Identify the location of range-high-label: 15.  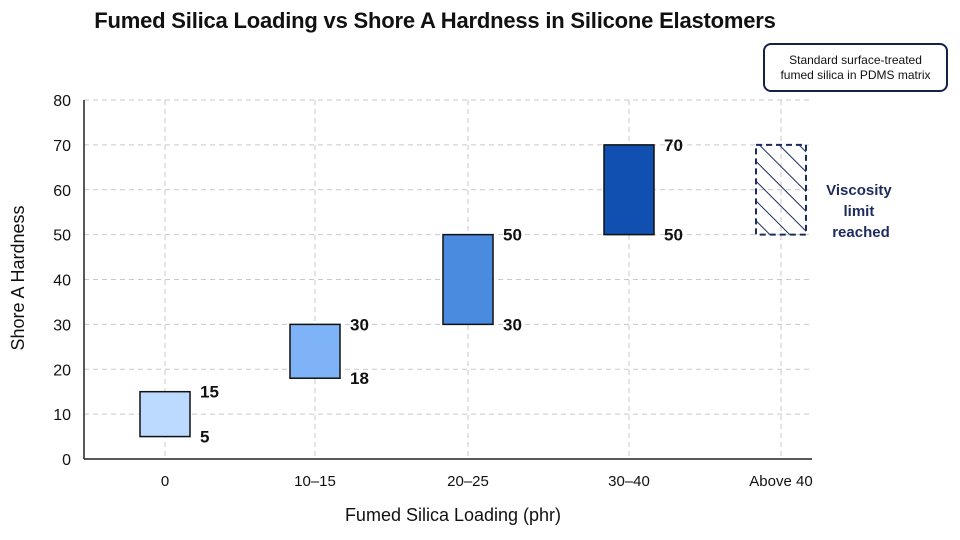
(209, 392).